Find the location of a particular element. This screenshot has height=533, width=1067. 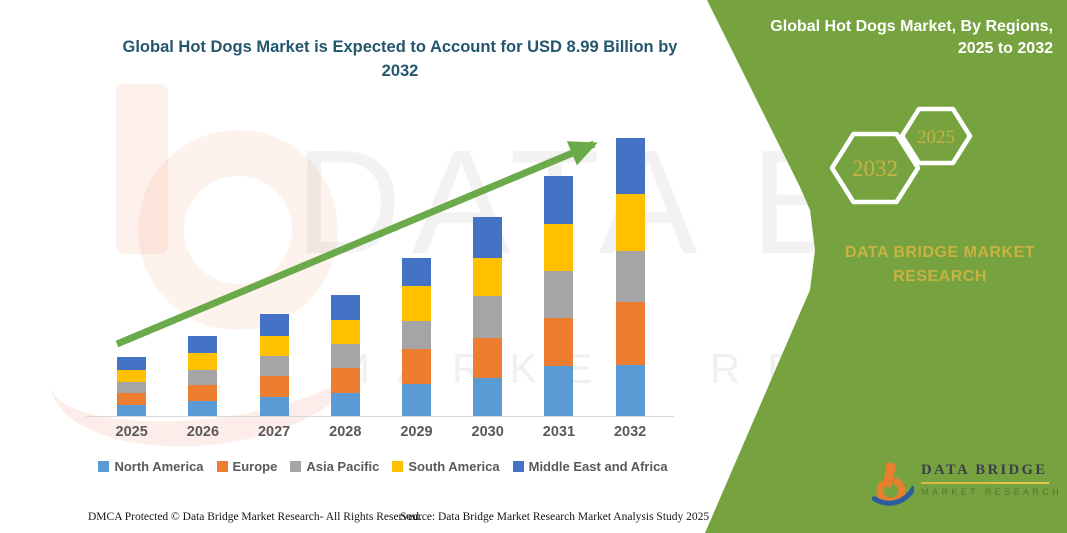

forecast-hexagons: 2032 2025 is located at coordinates (901, 155).